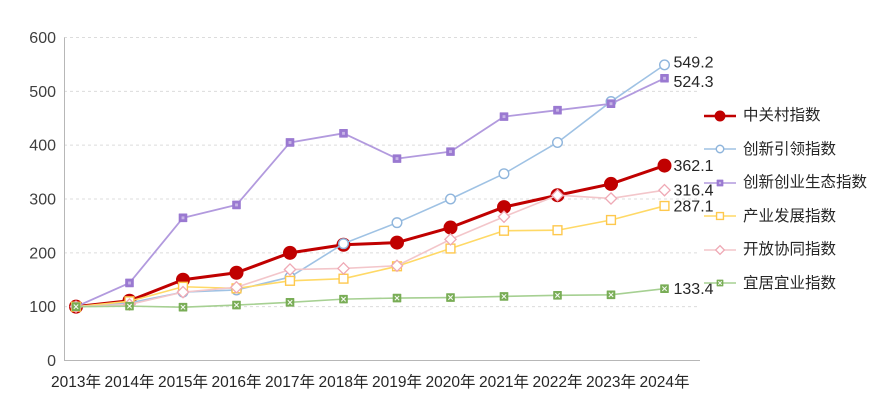  What do you see at coordinates (42, 253) in the screenshot?
I see `y-tick-label: 200` at bounding box center [42, 253].